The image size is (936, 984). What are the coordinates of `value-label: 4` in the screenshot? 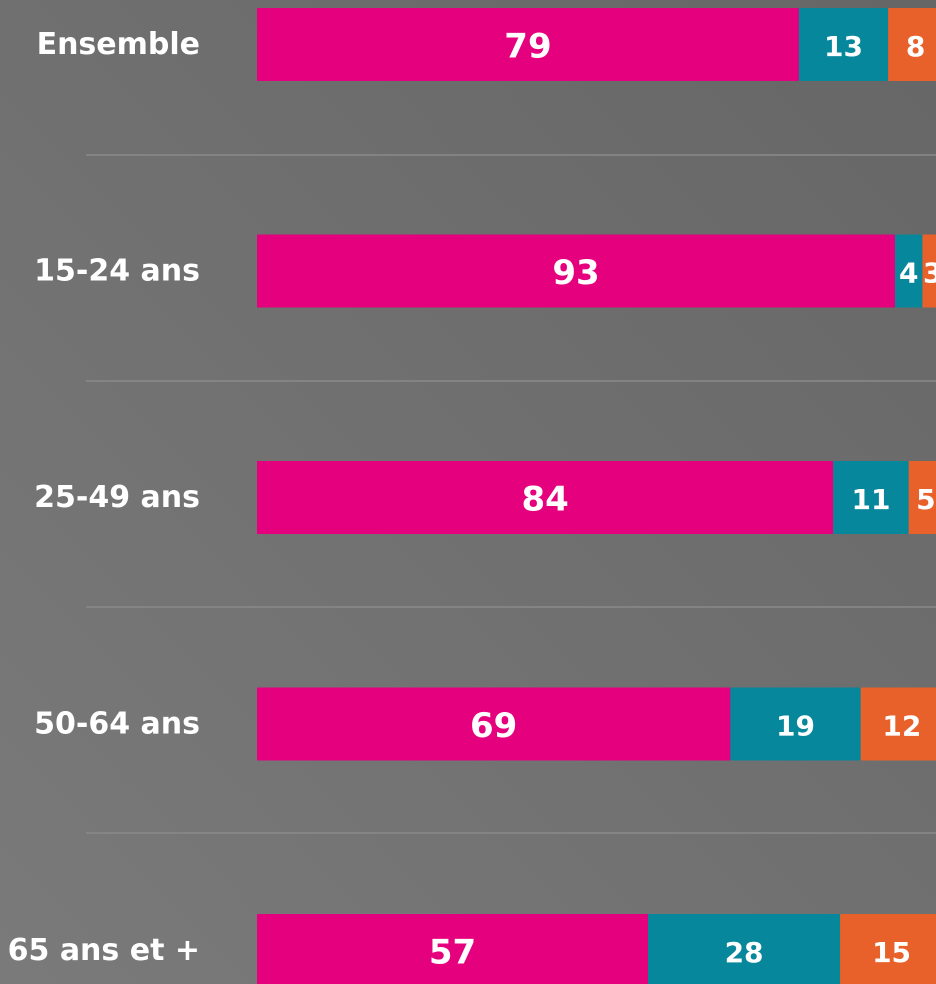 It's located at (908, 273).